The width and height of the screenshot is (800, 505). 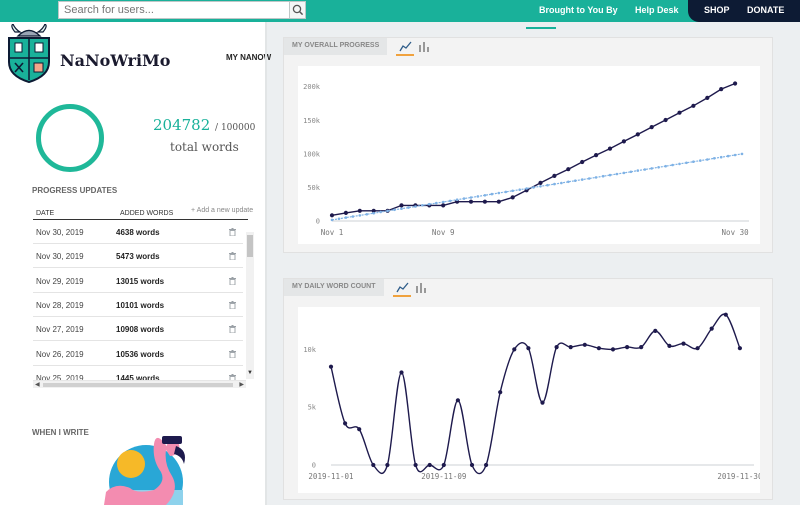 What do you see at coordinates (29, 54) in the screenshot?
I see `viking-logo-icon` at bounding box center [29, 54].